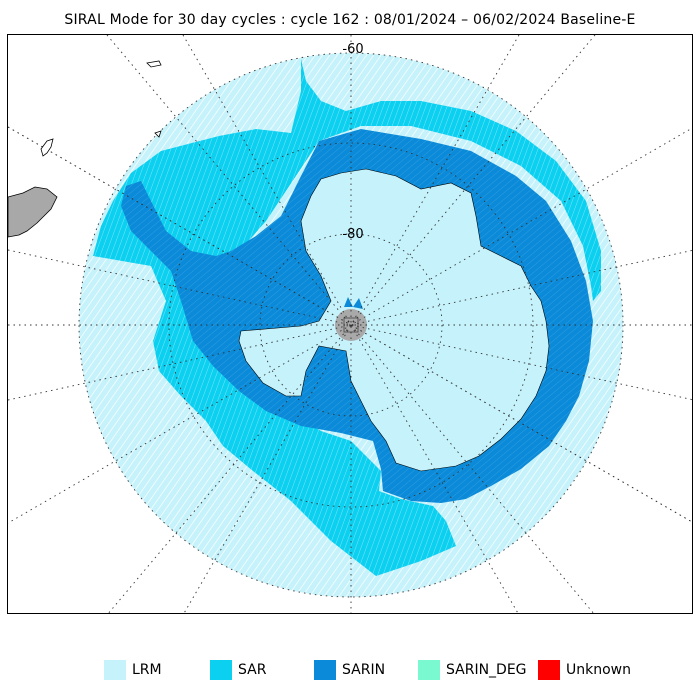 Image resolution: width=700 pixels, height=700 pixels. What do you see at coordinates (325, 670) in the screenshot?
I see `legend-swatch-sarin` at bounding box center [325, 670].